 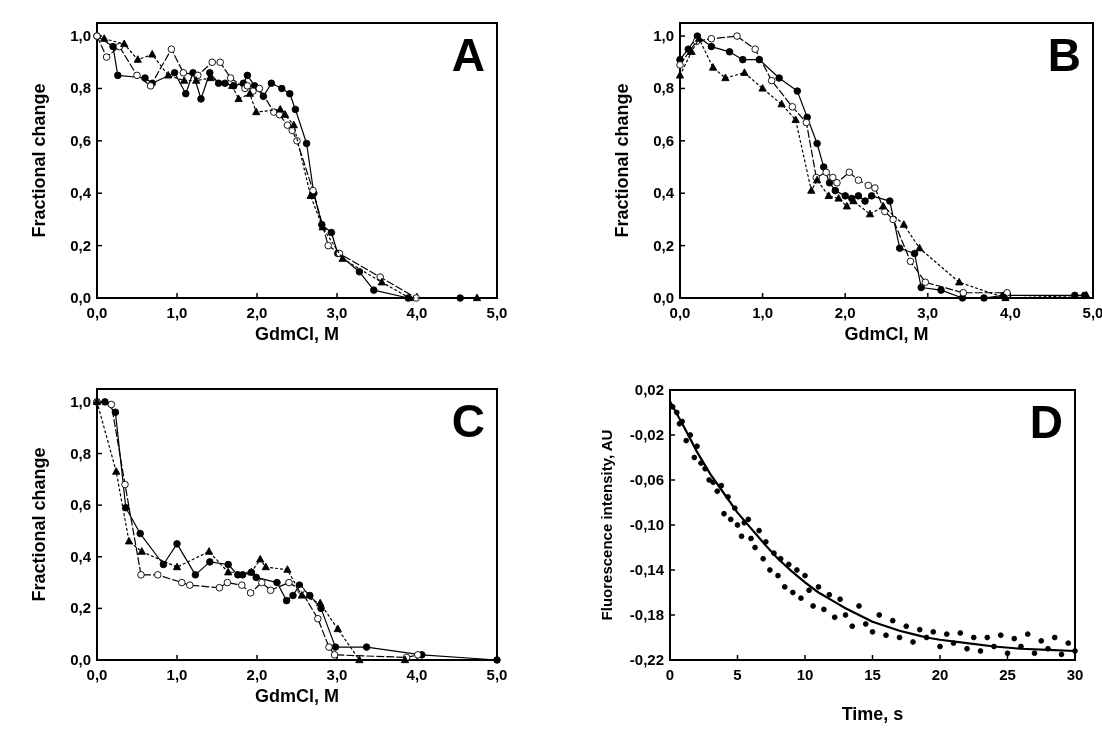 I want to click on x-tick-label: 15, so click(x=872, y=674).